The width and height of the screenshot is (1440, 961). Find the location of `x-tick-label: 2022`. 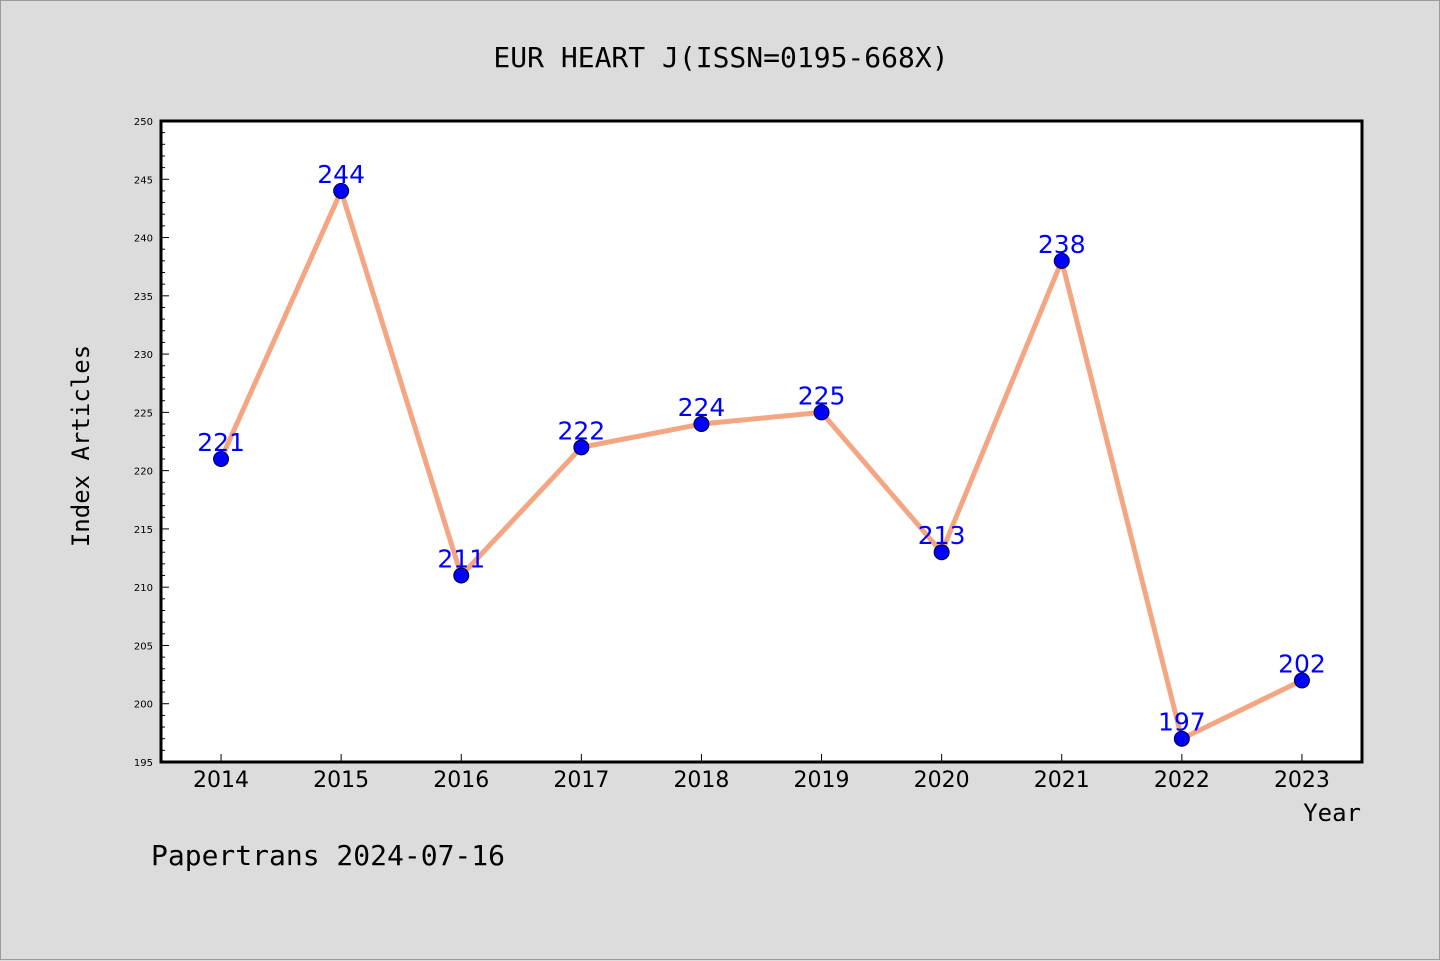

x-tick-label: 2022 is located at coordinates (1182, 780).